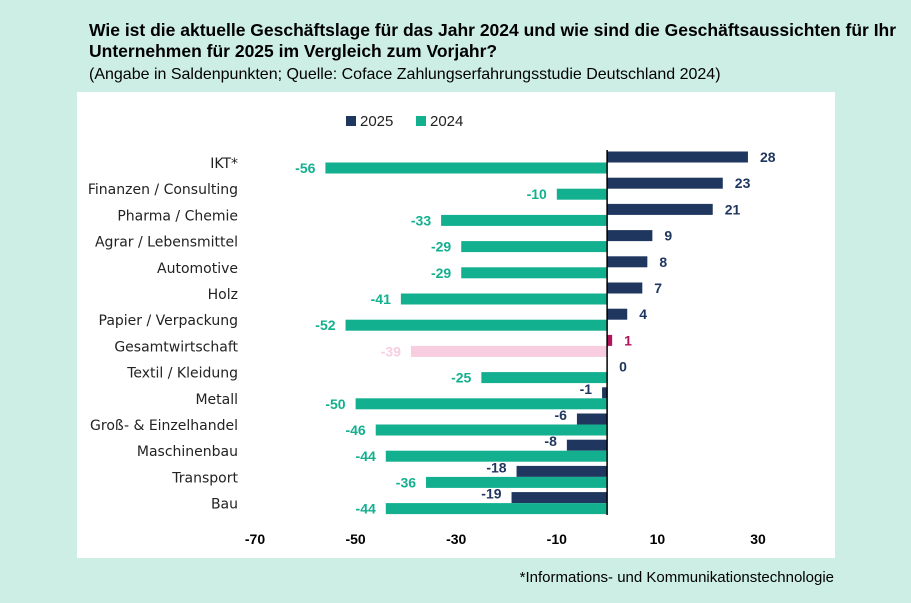 Image resolution: width=911 pixels, height=603 pixels. Describe the element at coordinates (325, 325) in the screenshot. I see `data-label-2024: -52` at that location.